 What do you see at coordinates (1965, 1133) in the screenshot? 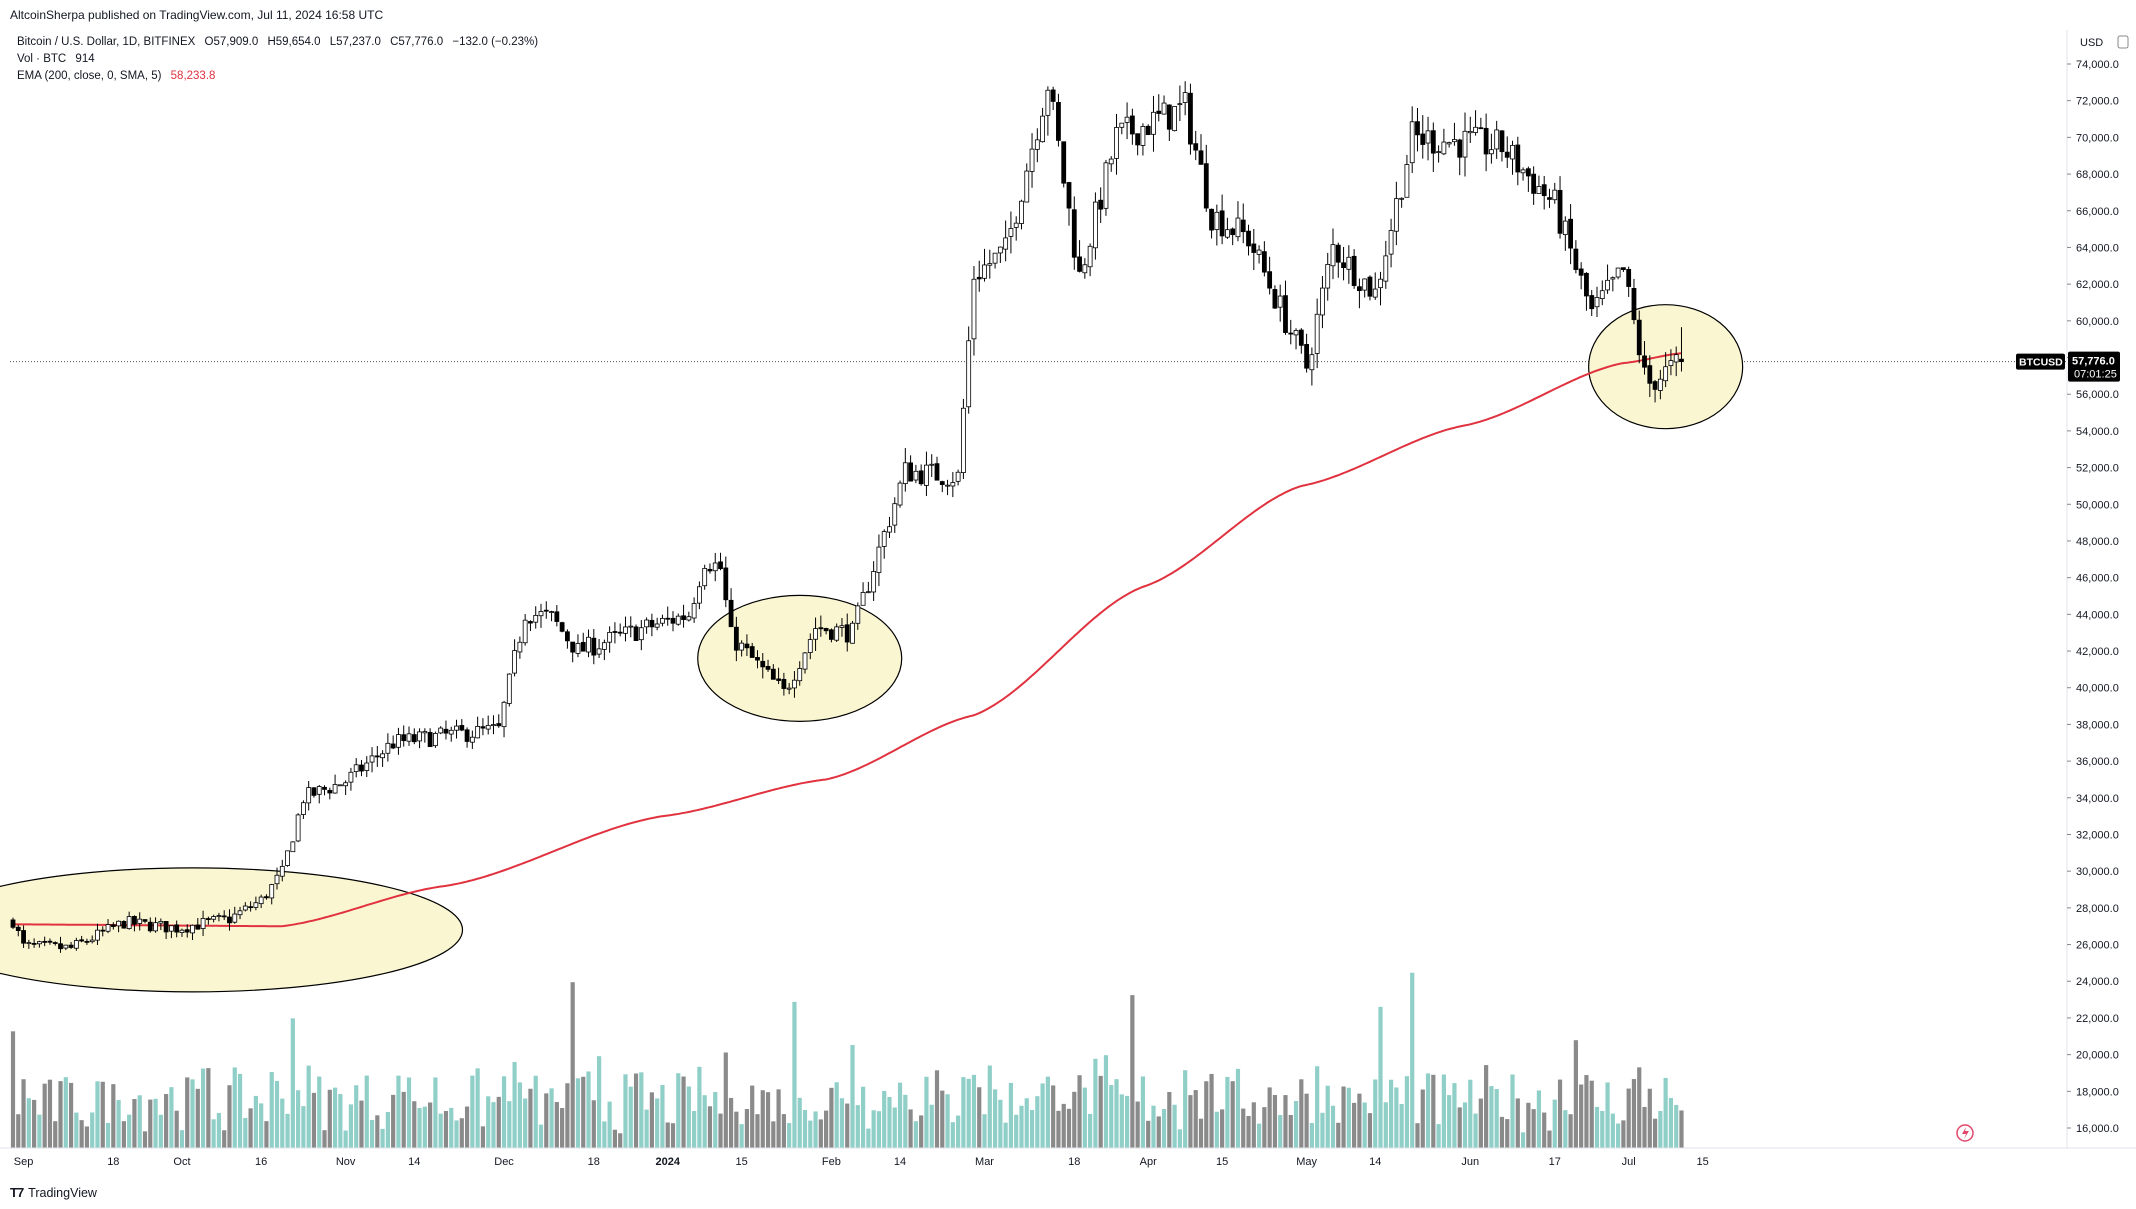
I see `lightning-icon` at bounding box center [1965, 1133].